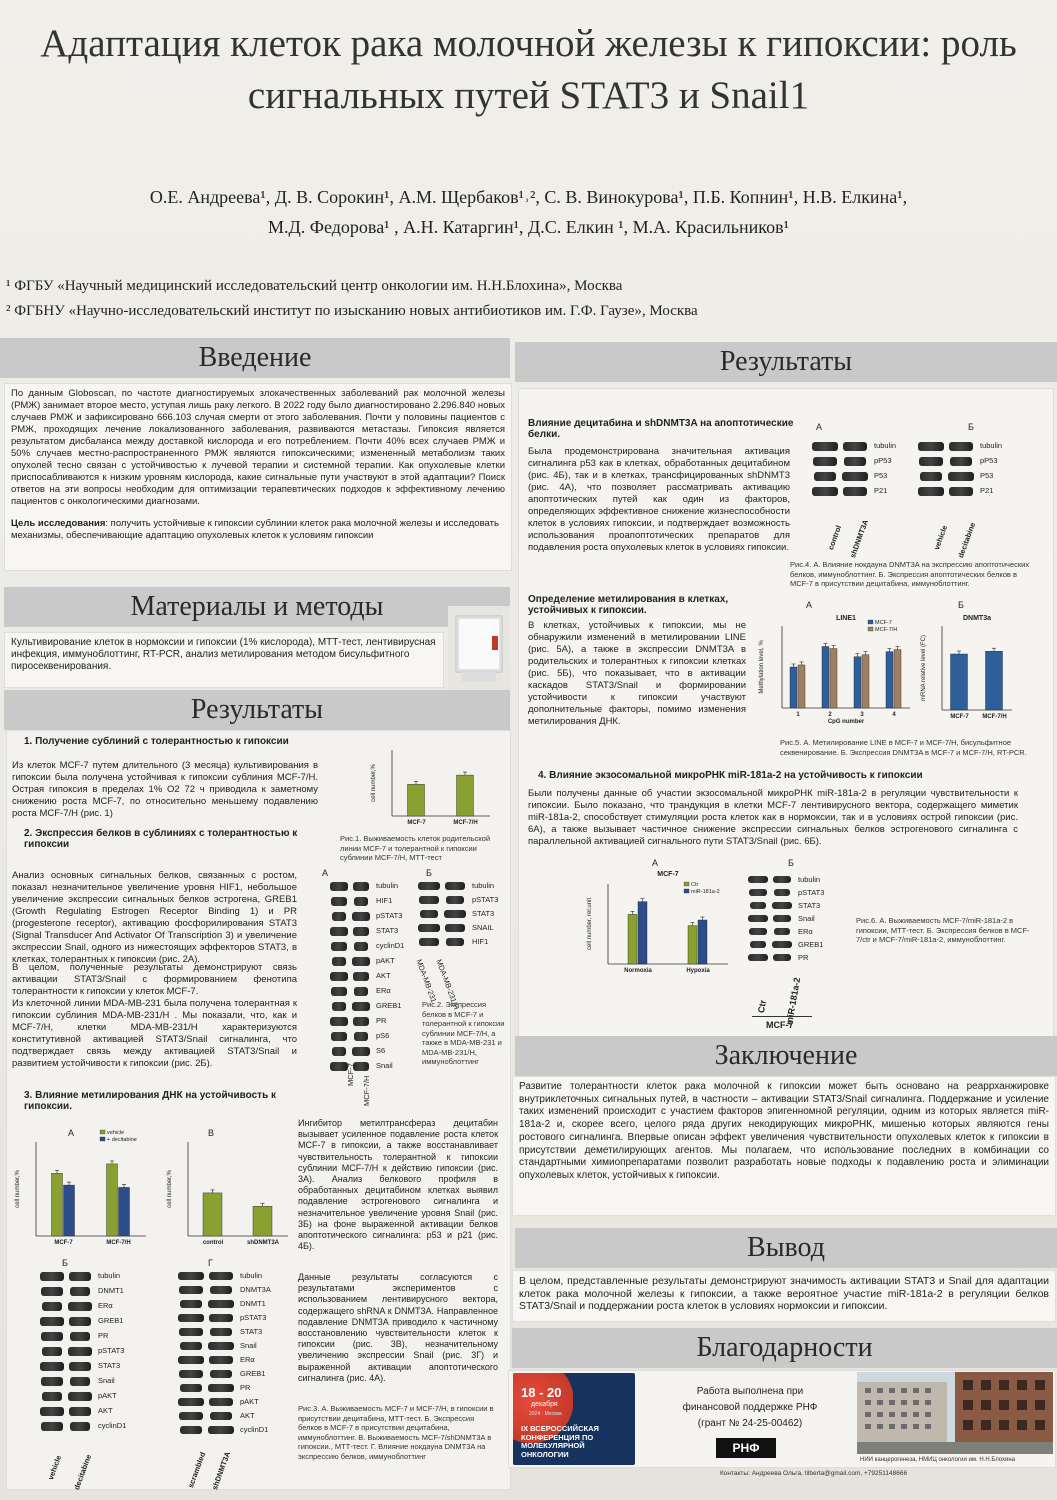 The height and width of the screenshot is (1500, 1057). I want to click on incubator-image, so click(479, 648).